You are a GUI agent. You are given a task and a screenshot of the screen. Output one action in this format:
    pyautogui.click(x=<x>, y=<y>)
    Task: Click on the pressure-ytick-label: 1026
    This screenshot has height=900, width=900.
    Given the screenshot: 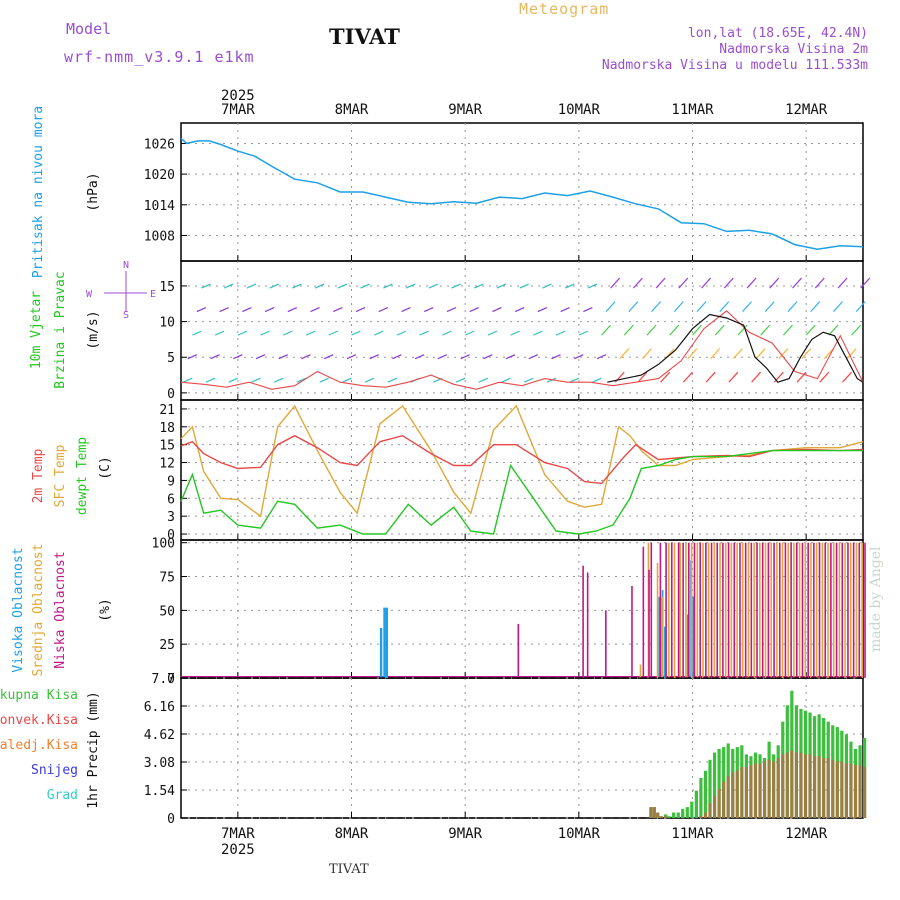 What is the action you would take?
    pyautogui.click(x=159, y=144)
    